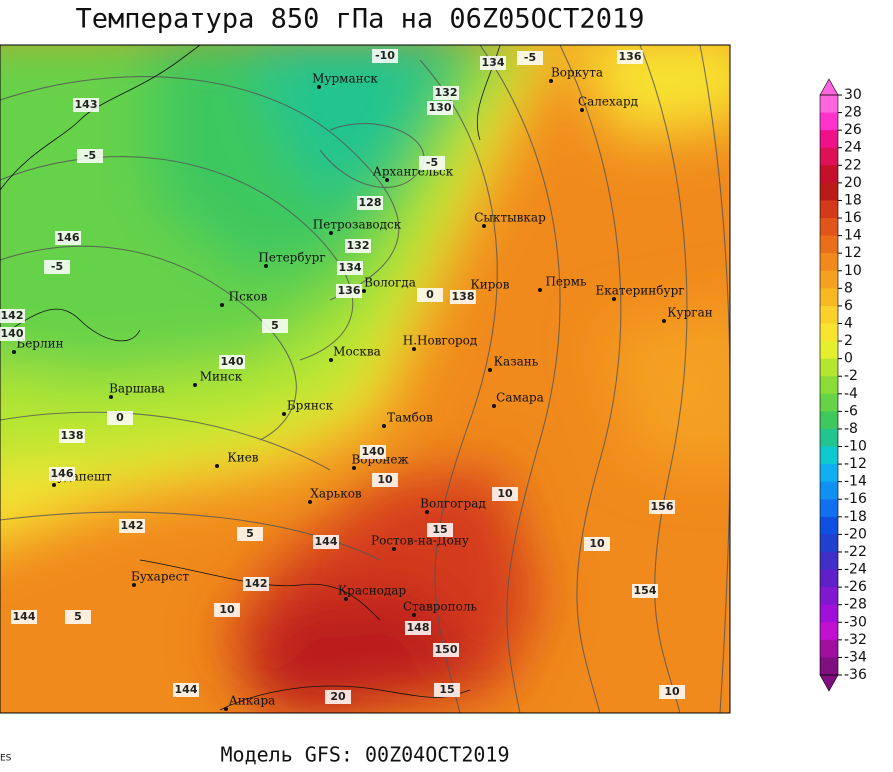 The image size is (893, 772). What do you see at coordinates (252, 701) in the screenshot?
I see `city-label: Анкара` at bounding box center [252, 701].